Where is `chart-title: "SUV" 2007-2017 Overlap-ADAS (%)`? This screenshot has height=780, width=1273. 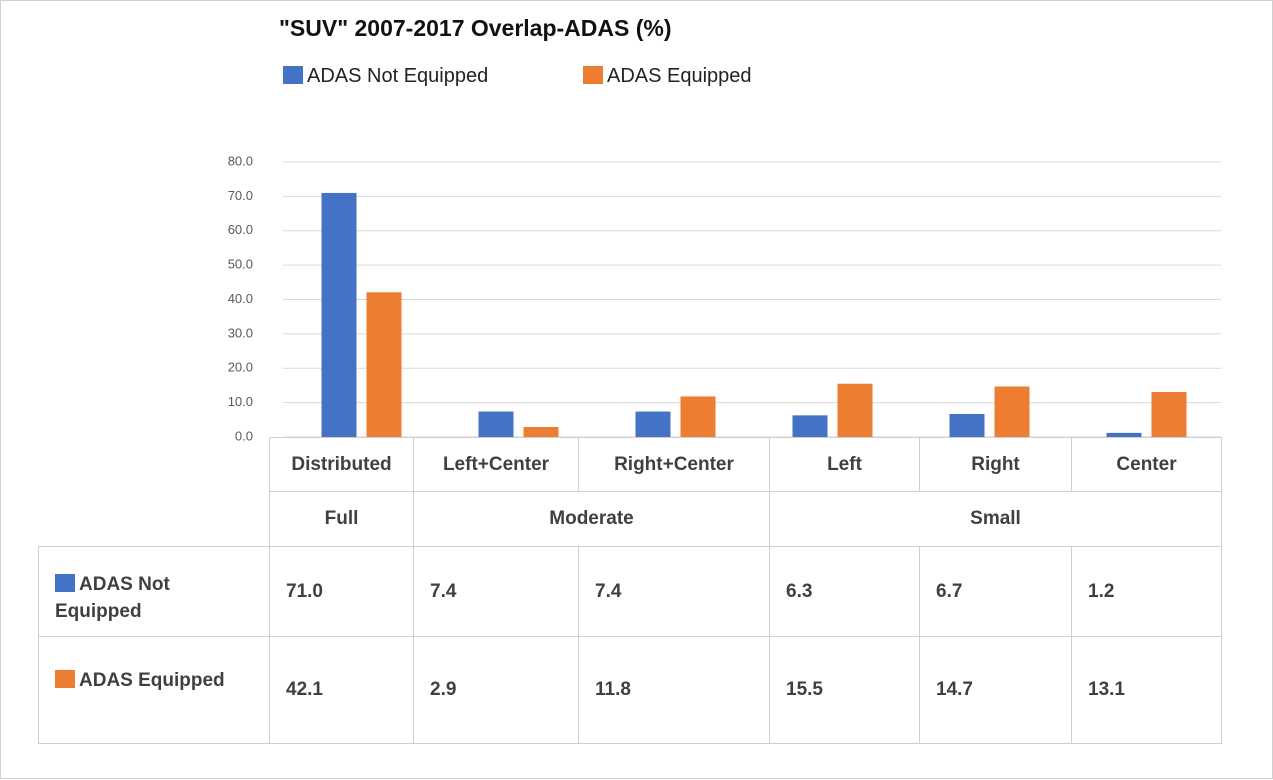 chart-title: "SUV" 2007-2017 Overlap-ADAS (%) is located at coordinates (475, 28).